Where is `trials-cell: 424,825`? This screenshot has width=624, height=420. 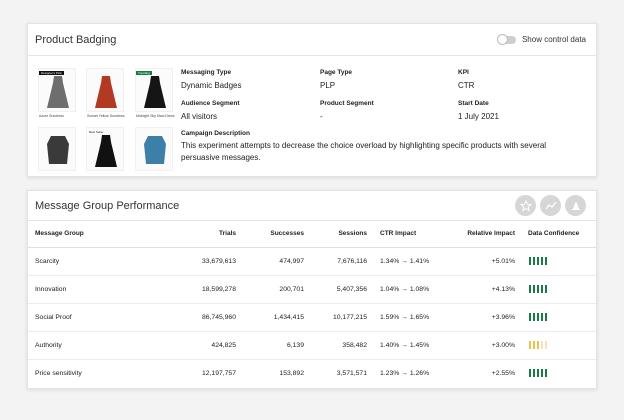 trials-cell: 424,825 is located at coordinates (200, 345).